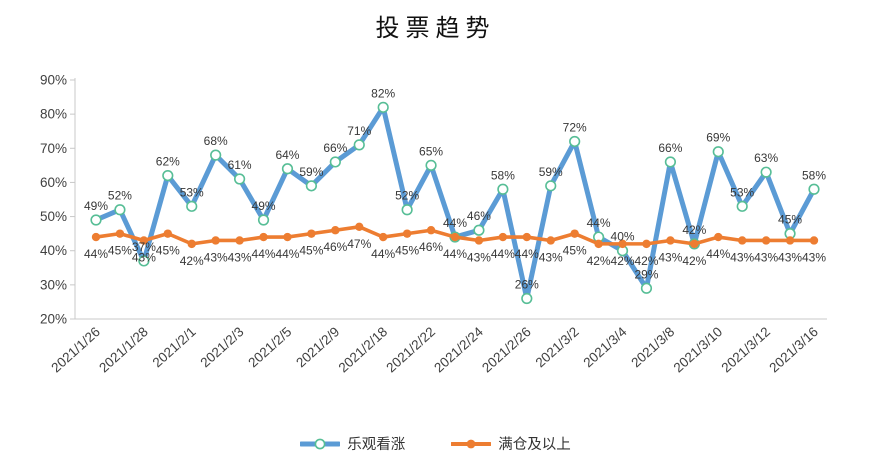 This screenshot has width=871, height=472. What do you see at coordinates (359, 244) in the screenshot?
I see `full-position-data-label: 47%` at bounding box center [359, 244].